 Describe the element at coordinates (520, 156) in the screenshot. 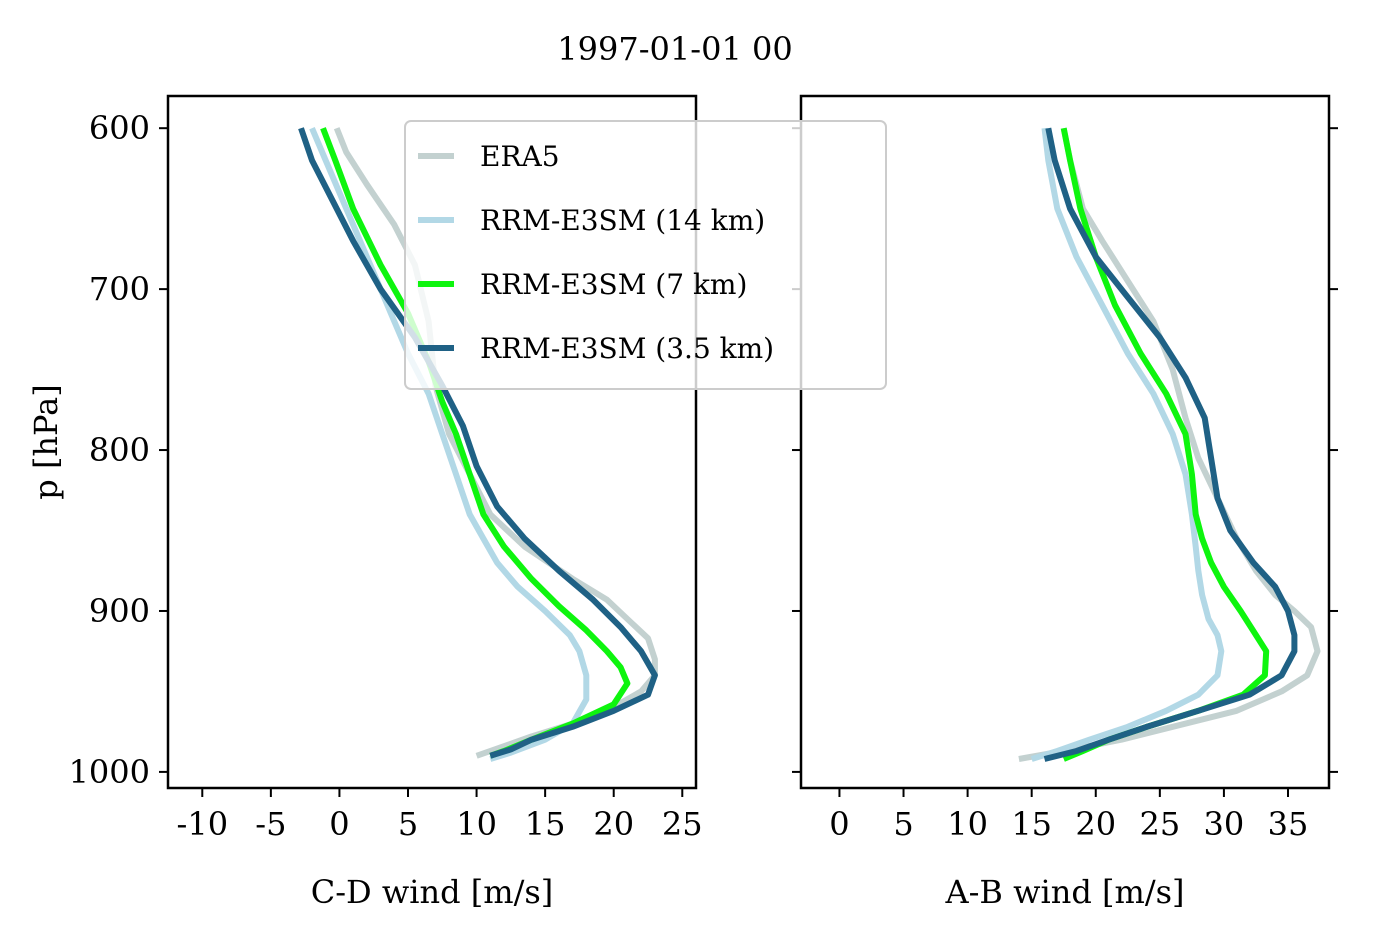

I see `legend-label: ERA5` at that location.